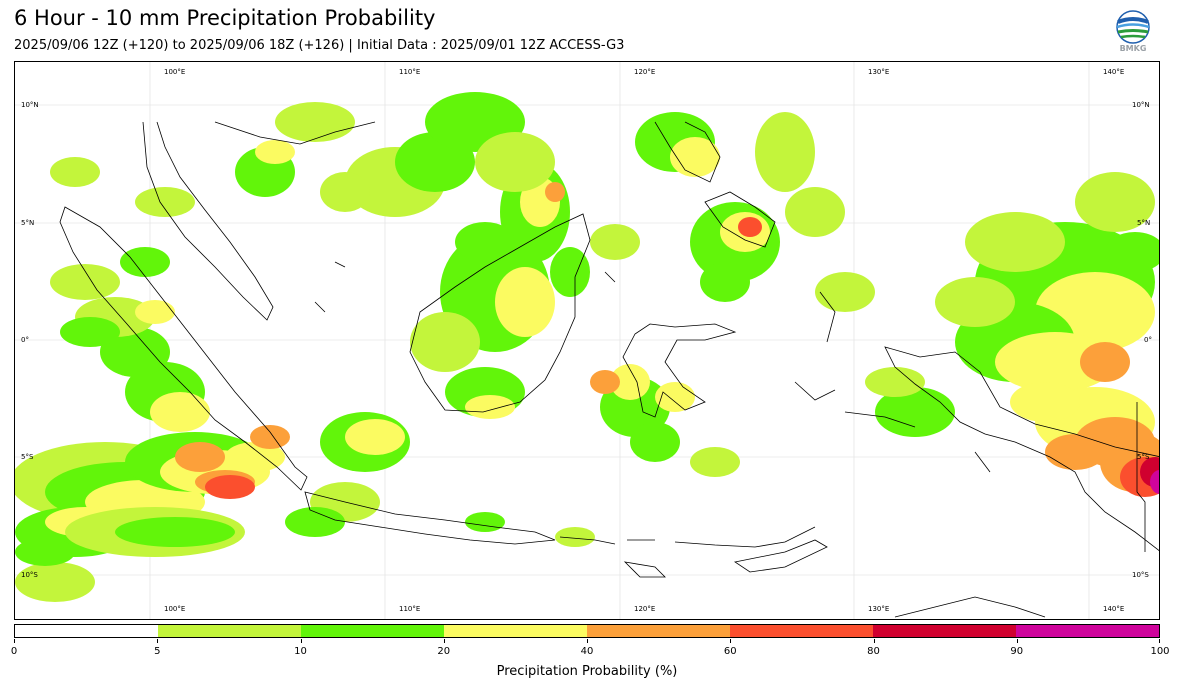 The image size is (1180, 690). I want to click on border-png, so click(1141, 477).